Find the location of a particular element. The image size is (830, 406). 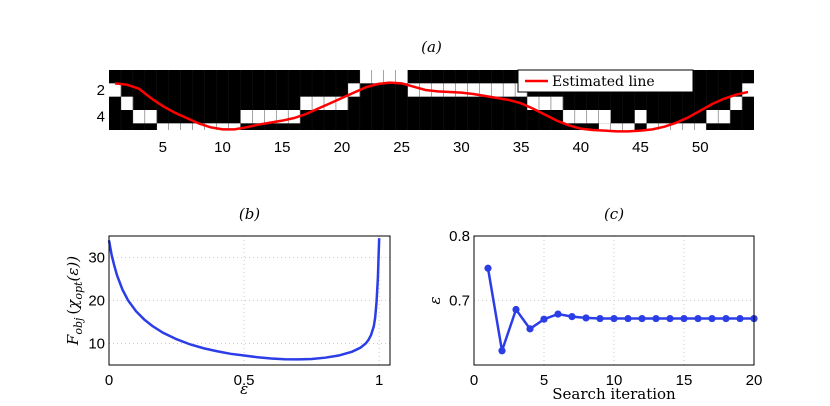

panel-a-grid is located at coordinates (431, 100).